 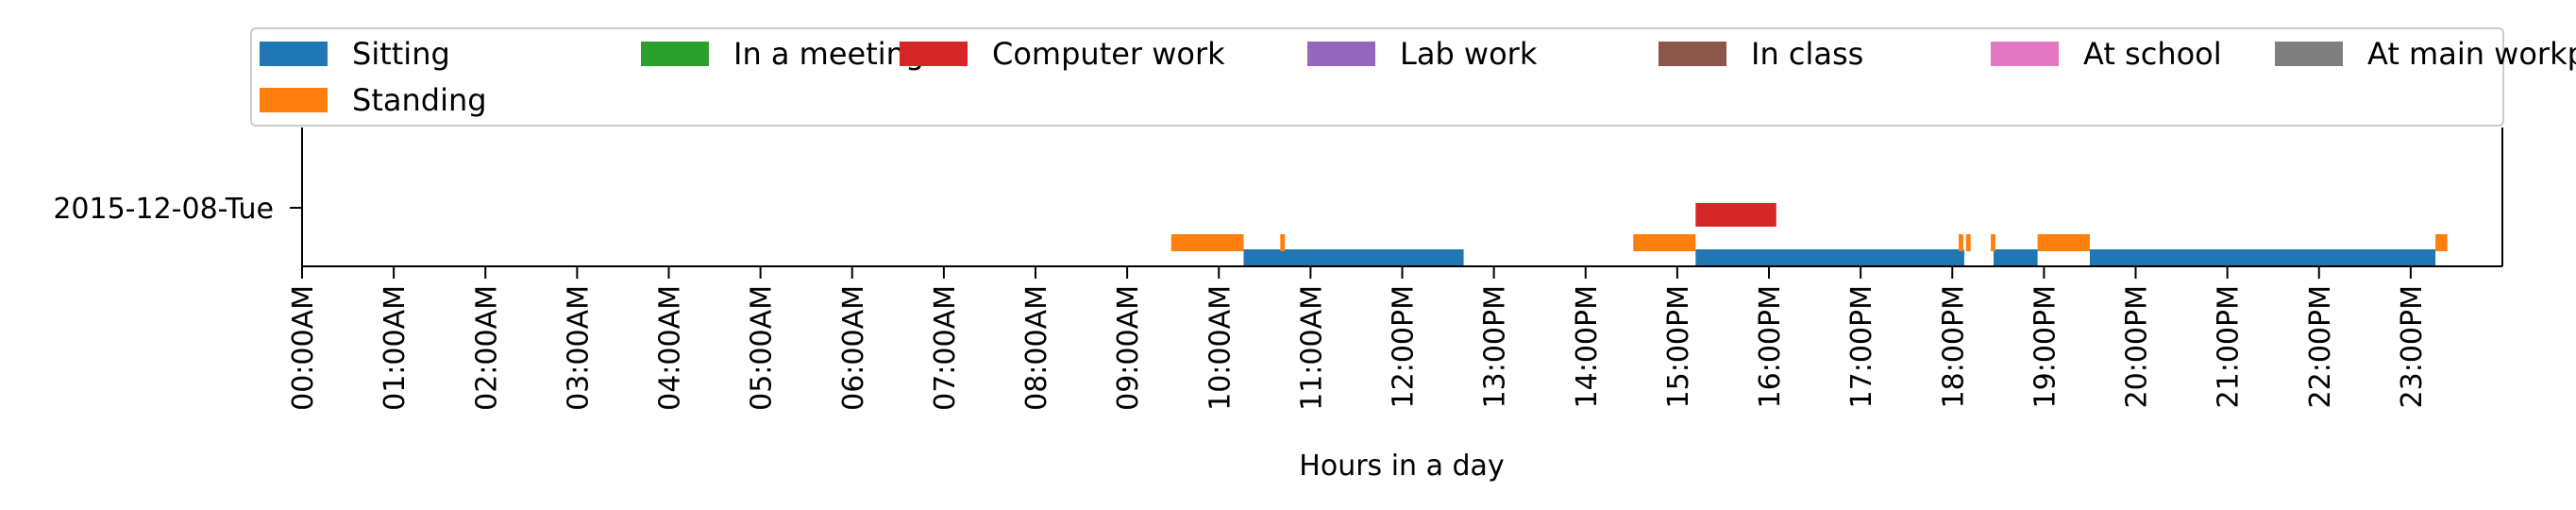 I want to click on x-axis-label: Hours in a day, so click(x=1402, y=466).